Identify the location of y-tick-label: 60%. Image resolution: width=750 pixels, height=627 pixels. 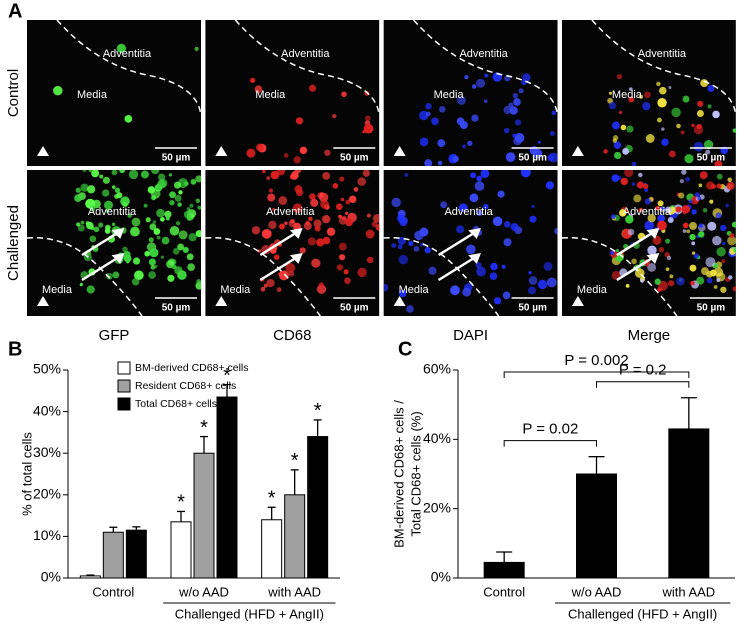
(437, 369).